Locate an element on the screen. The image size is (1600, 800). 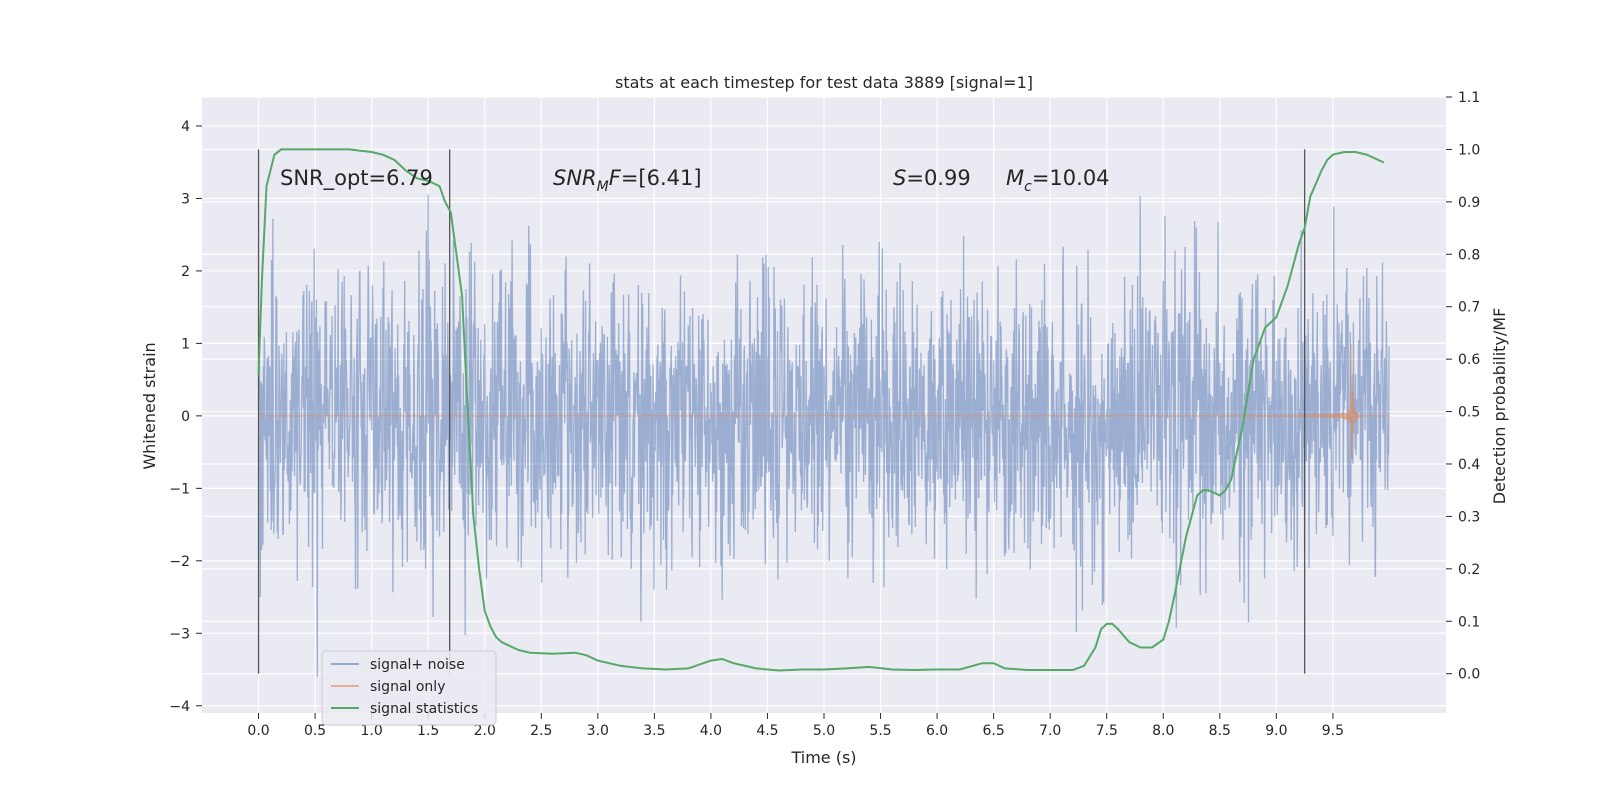
y2-tick-label: 0.2 is located at coordinates (1469, 570).